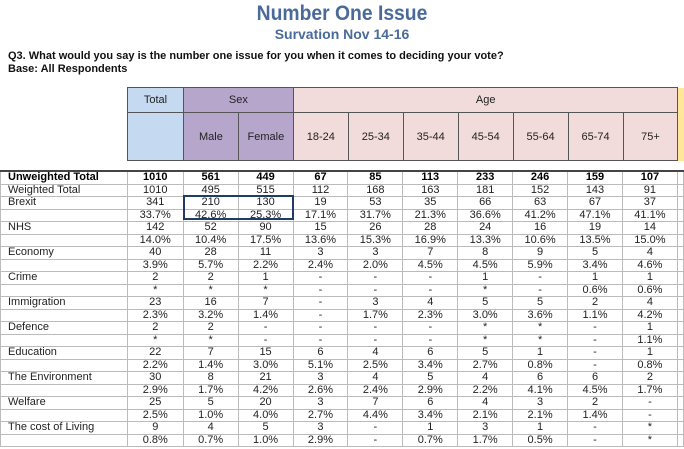  Describe the element at coordinates (210, 136) in the screenshot. I see `header-col-male: Male` at that location.